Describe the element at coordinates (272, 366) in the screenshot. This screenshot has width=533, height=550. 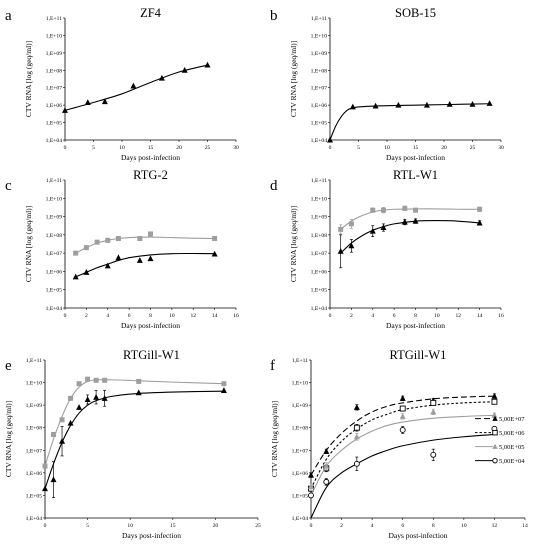
I see `panel-letter: f` at that location.